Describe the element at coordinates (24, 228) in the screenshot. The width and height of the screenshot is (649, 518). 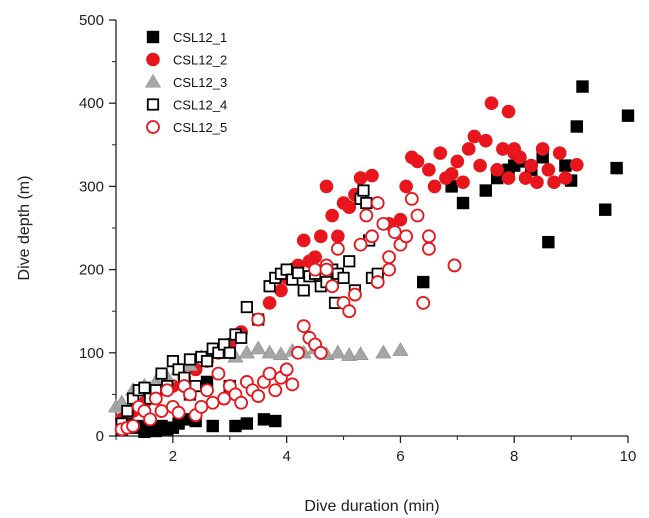
I see `y-axis-title: Dive depth (m)` at that location.